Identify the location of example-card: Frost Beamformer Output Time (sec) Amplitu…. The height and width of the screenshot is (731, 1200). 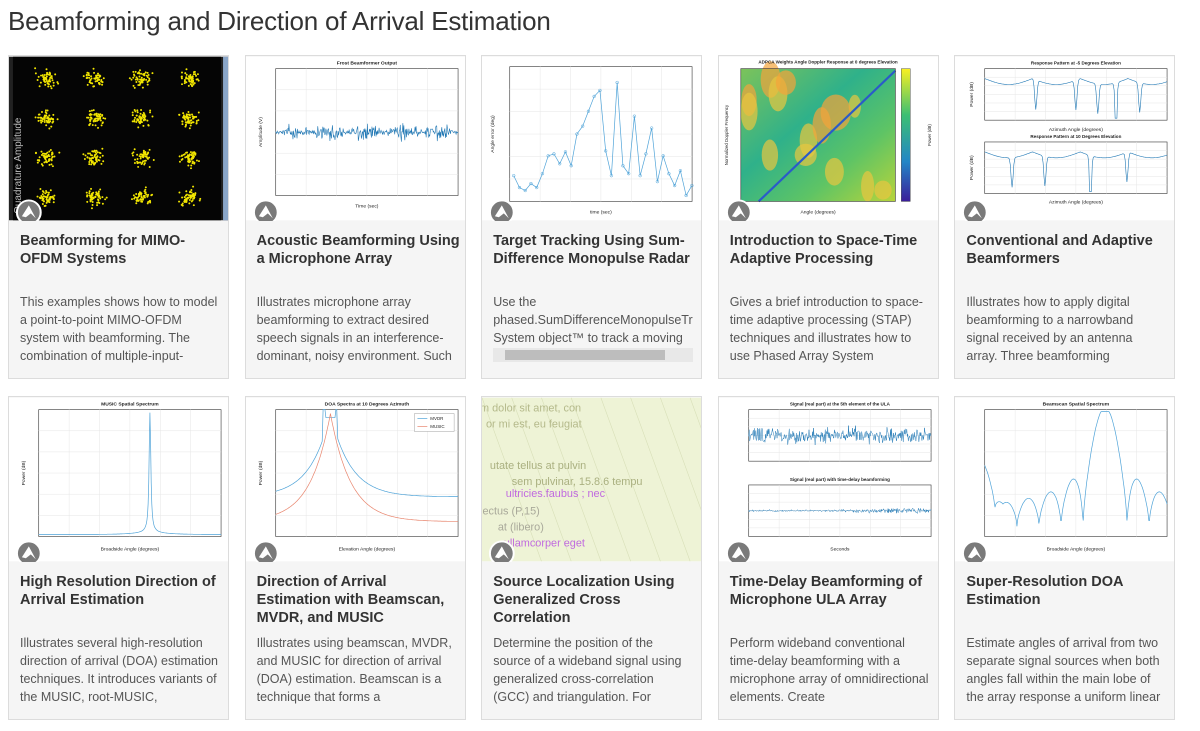
(355, 217).